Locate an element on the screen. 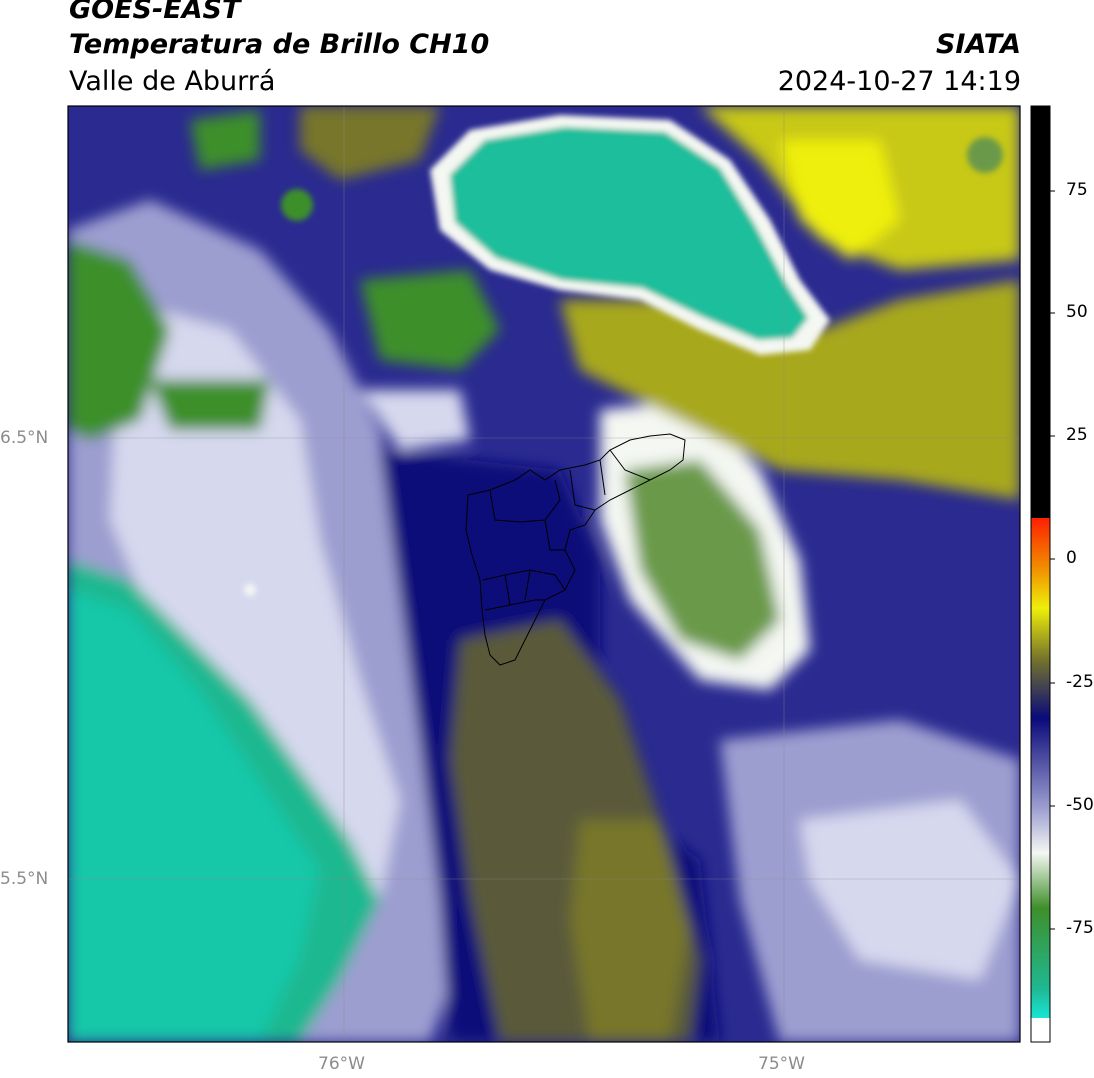  lat-label-6.5: 6.5°N is located at coordinates (24, 438).